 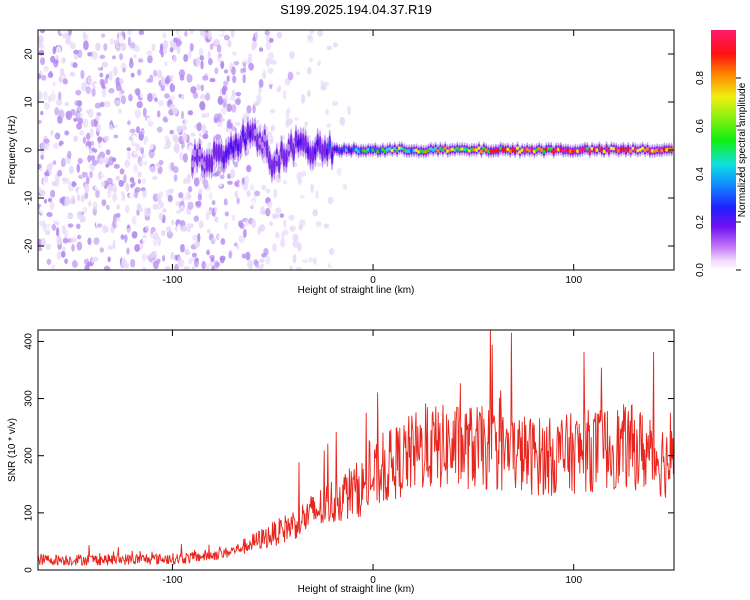 What do you see at coordinates (723, 150) in the screenshot?
I see `colorbar-gradient` at bounding box center [723, 150].